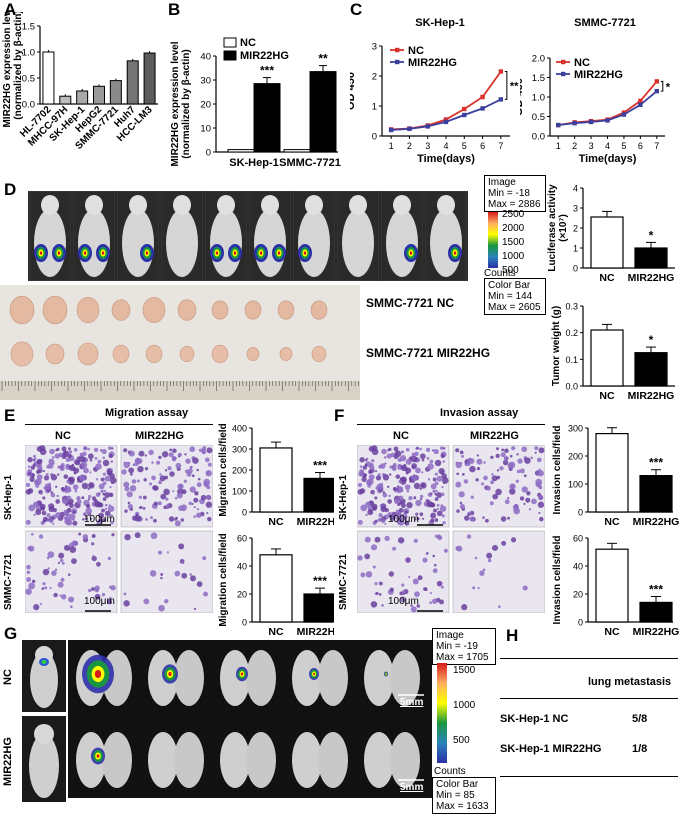 The width and height of the screenshot is (680, 821). What do you see at coordinates (538, 98) in the screenshot?
I see `y-tick-label: 1.0` at bounding box center [538, 98].